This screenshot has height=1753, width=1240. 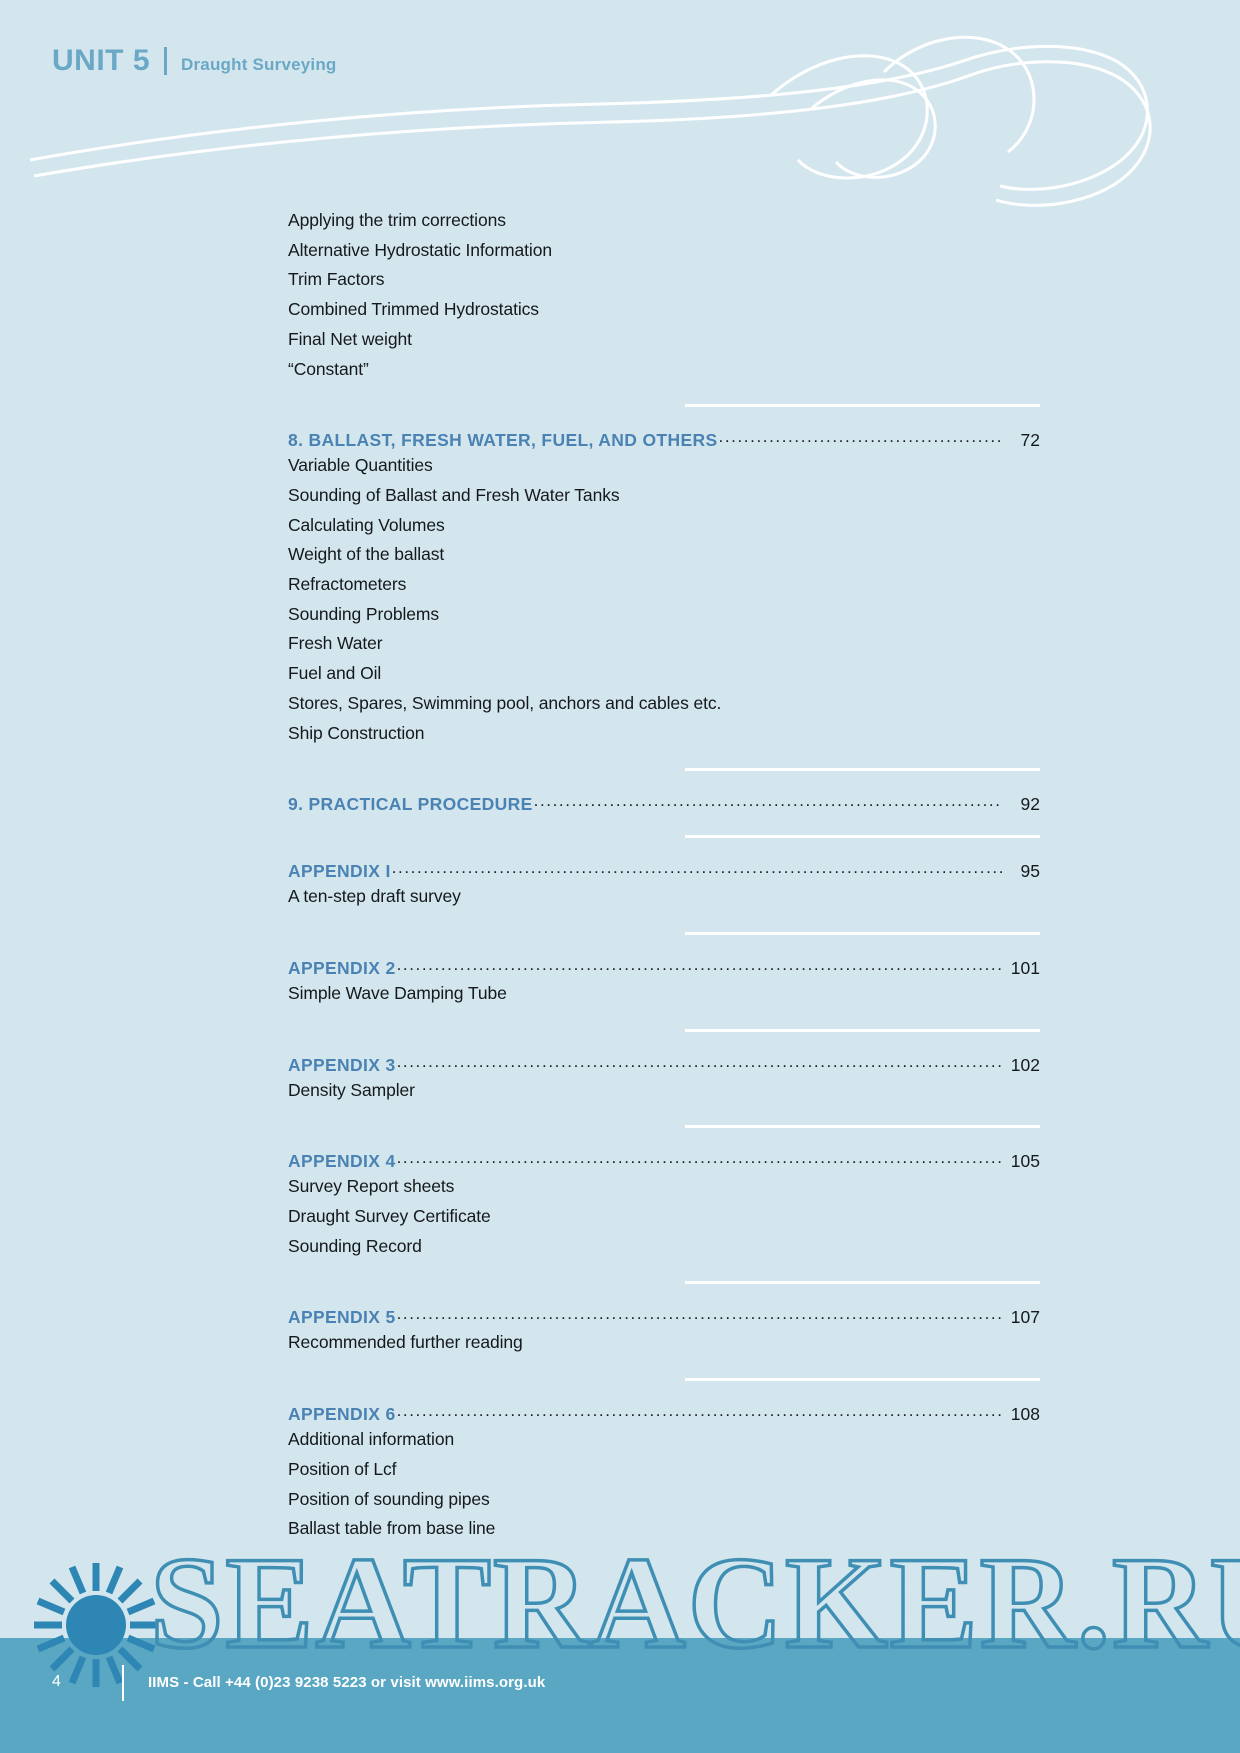 What do you see at coordinates (364, 613) in the screenshot?
I see `toc-sub-item: Sounding Problems` at bounding box center [364, 613].